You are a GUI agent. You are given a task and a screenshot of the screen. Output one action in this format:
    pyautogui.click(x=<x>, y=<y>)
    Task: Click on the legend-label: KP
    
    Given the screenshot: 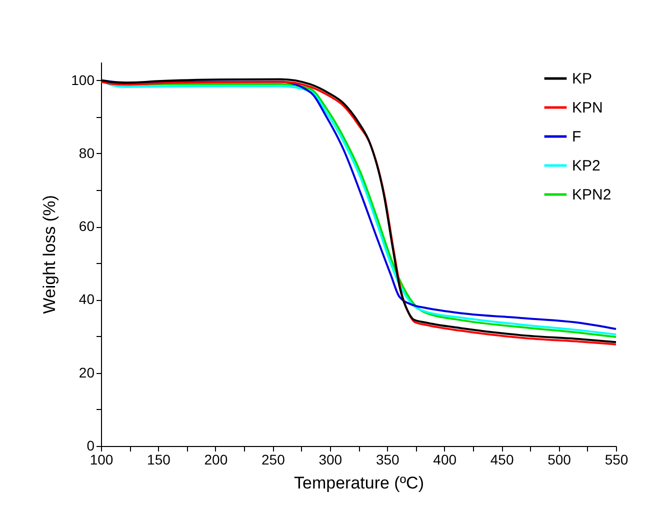 What is the action you would take?
    pyautogui.click(x=582, y=79)
    